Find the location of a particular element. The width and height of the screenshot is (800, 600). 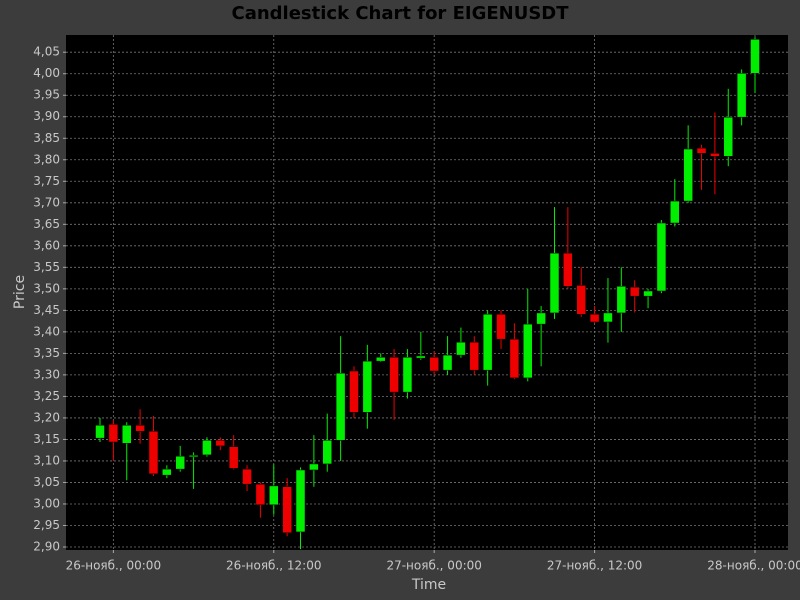

y-tick-label: 3,40 is located at coordinates (46, 331).